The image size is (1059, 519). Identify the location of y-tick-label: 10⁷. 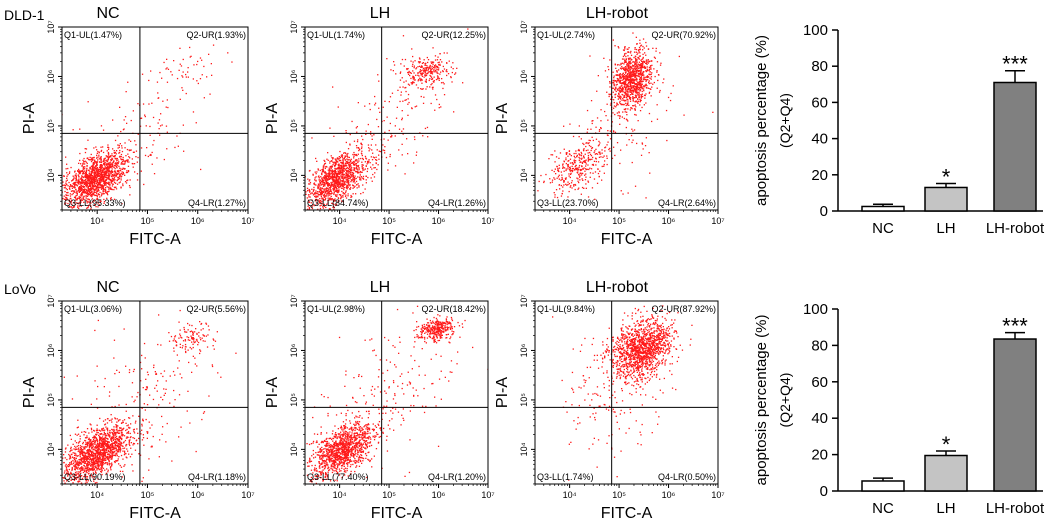
(51, 26).